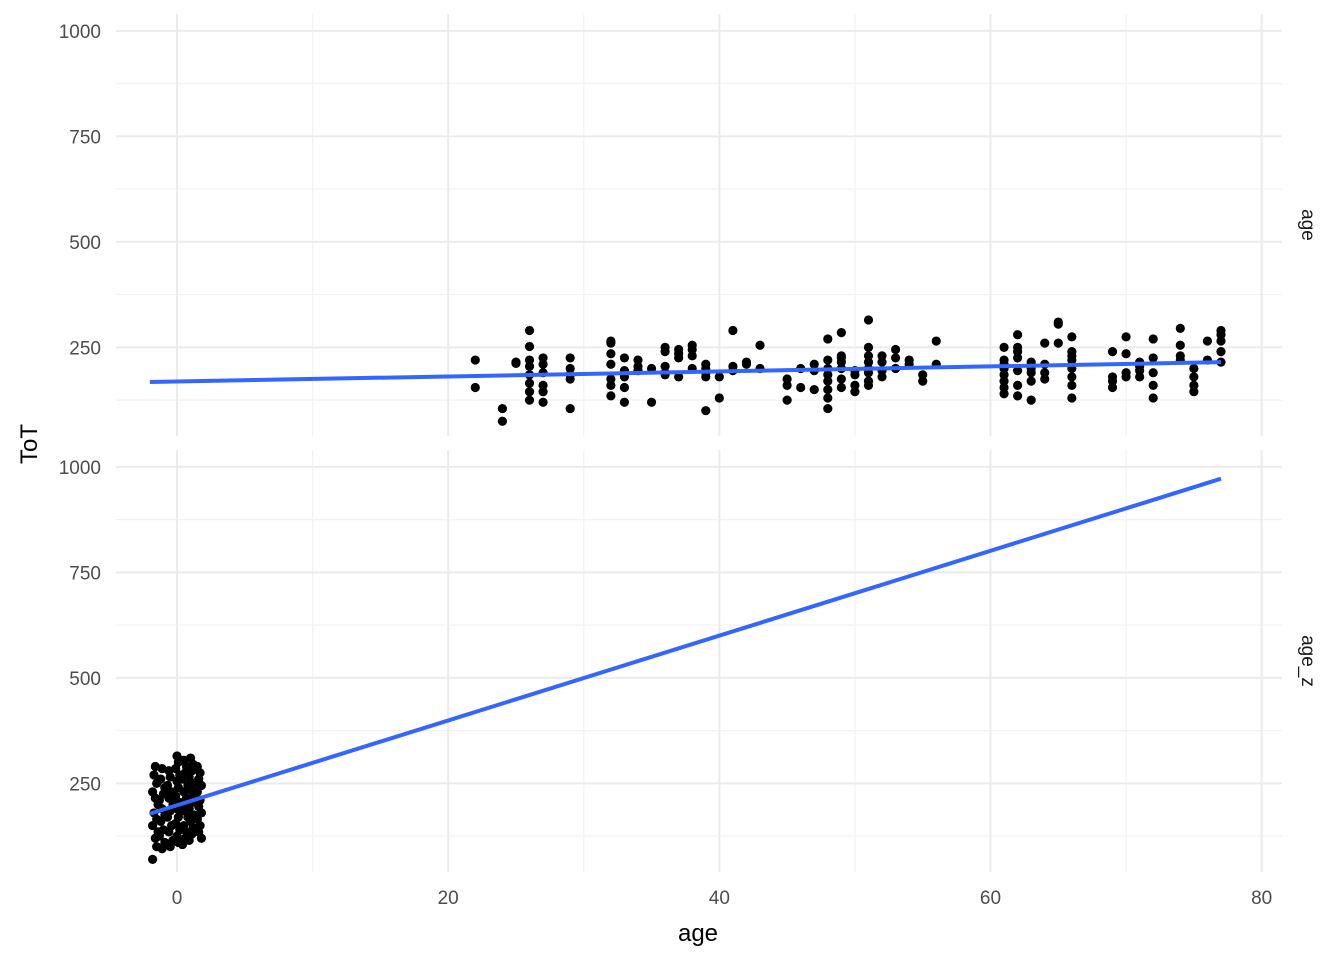 The image size is (1344, 960). I want to click on x-tick-label: 40, so click(719, 898).